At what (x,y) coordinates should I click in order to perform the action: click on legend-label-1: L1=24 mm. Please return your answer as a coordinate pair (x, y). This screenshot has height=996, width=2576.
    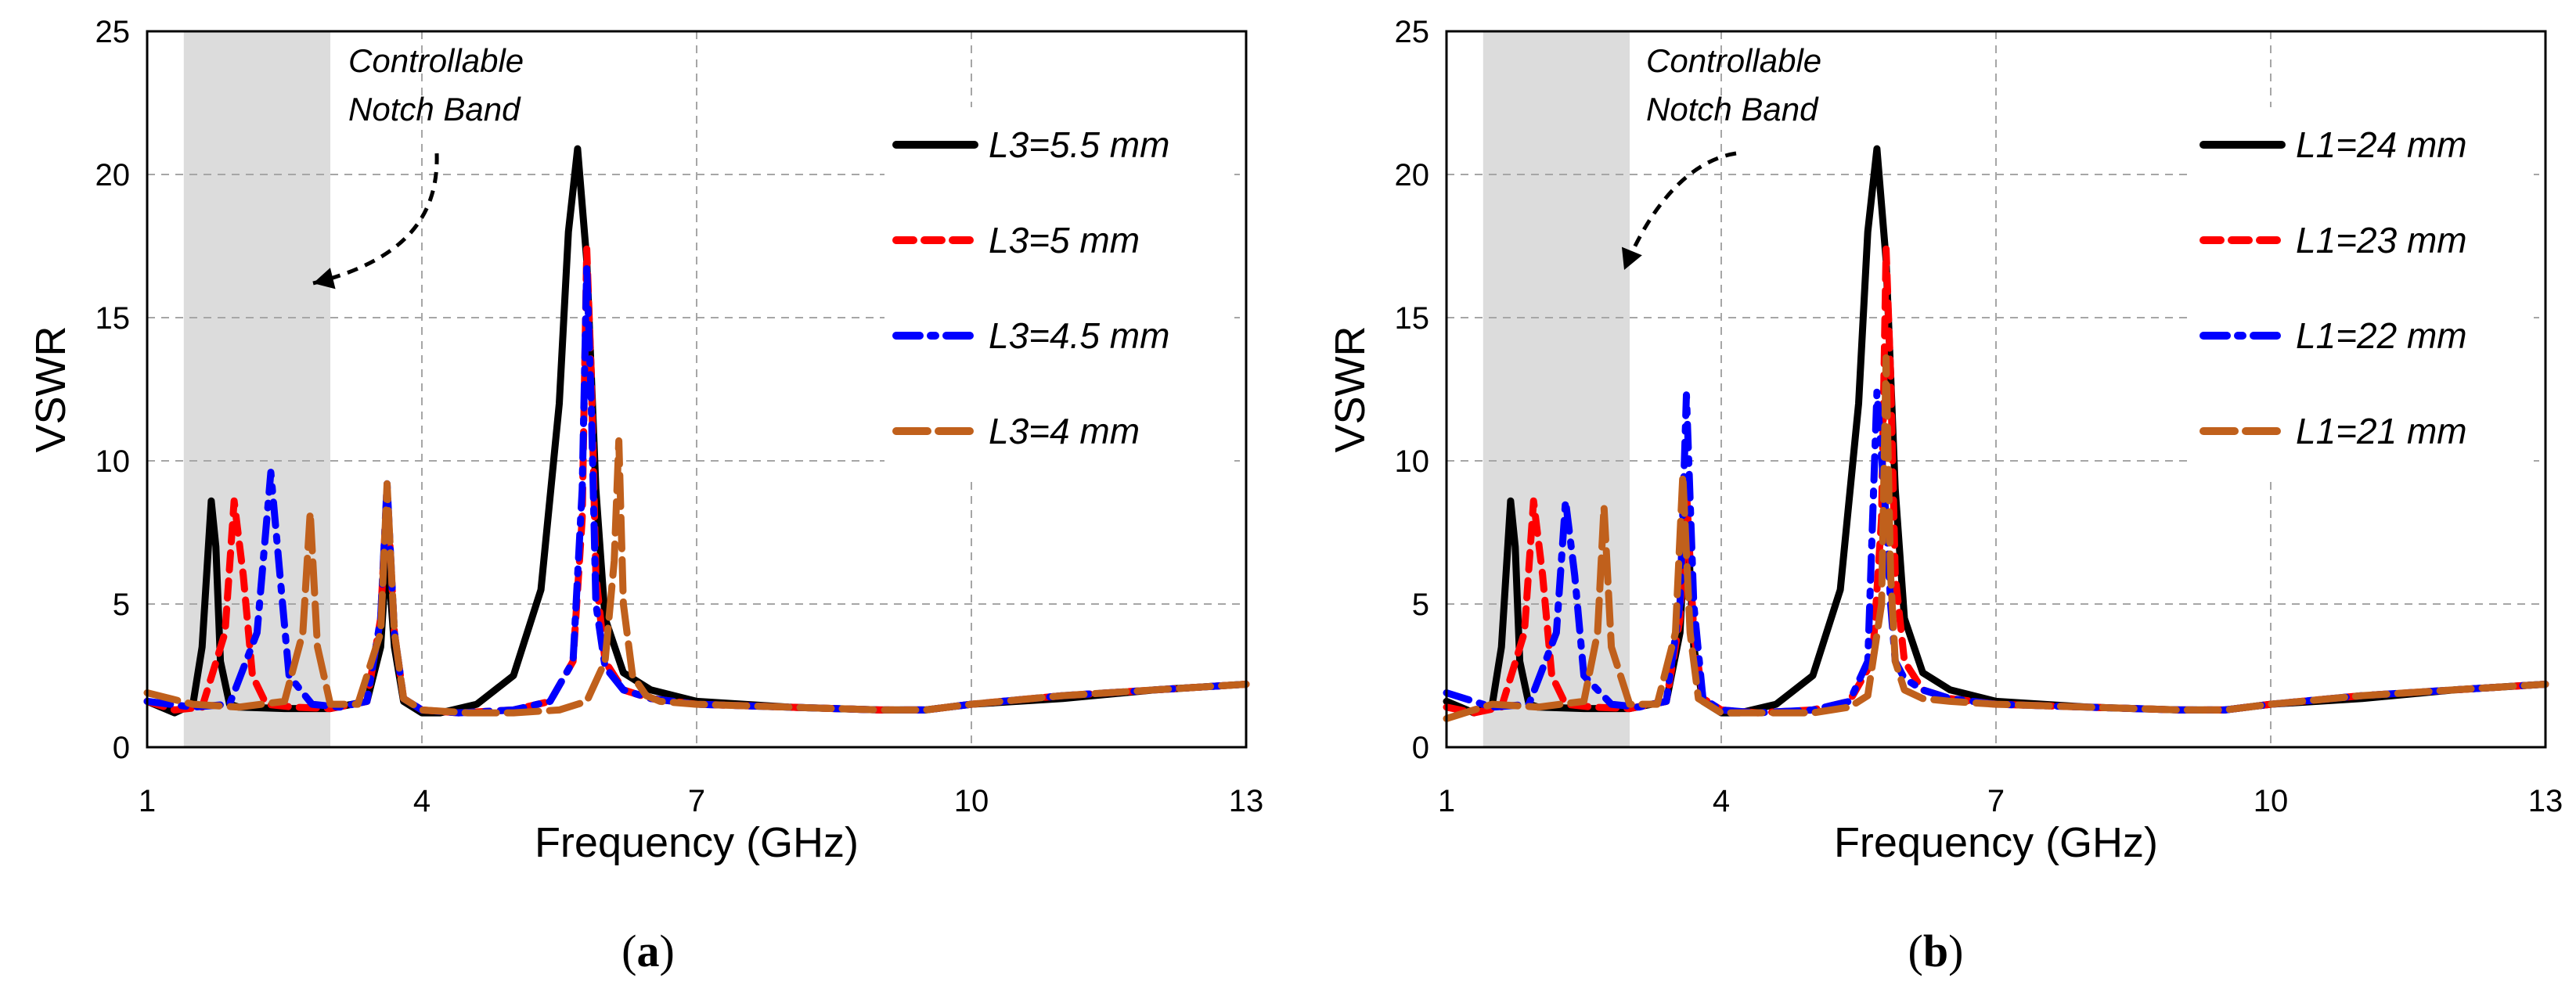
    Looking at the image, I should click on (2381, 144).